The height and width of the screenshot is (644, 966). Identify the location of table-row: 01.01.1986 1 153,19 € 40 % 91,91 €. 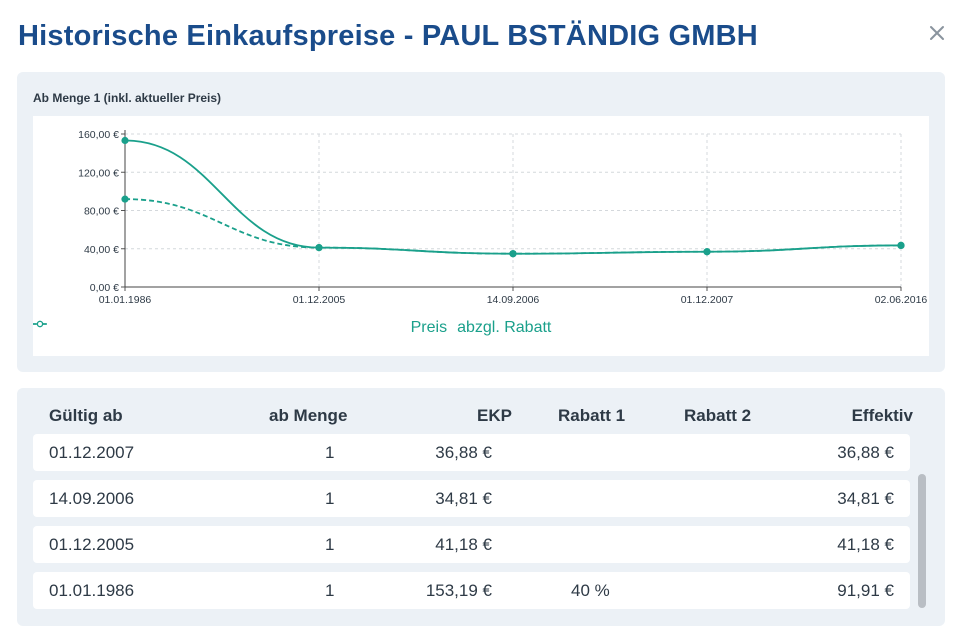
(471, 590).